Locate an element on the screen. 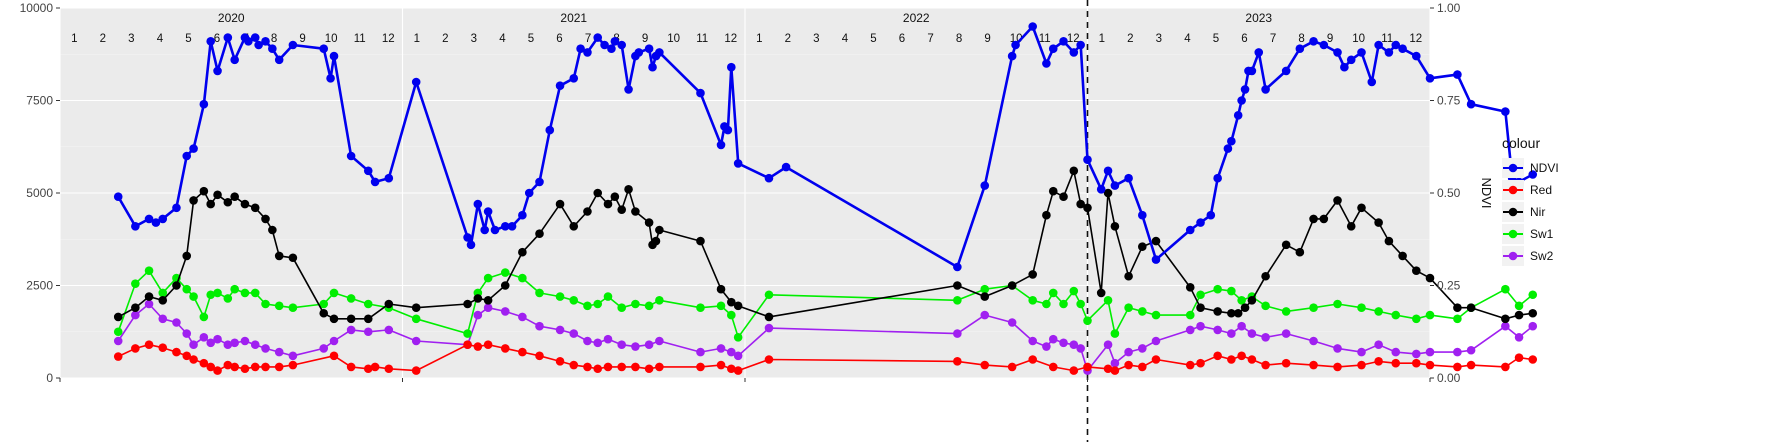 The width and height of the screenshot is (1773, 442). month-label: 6 is located at coordinates (902, 39).